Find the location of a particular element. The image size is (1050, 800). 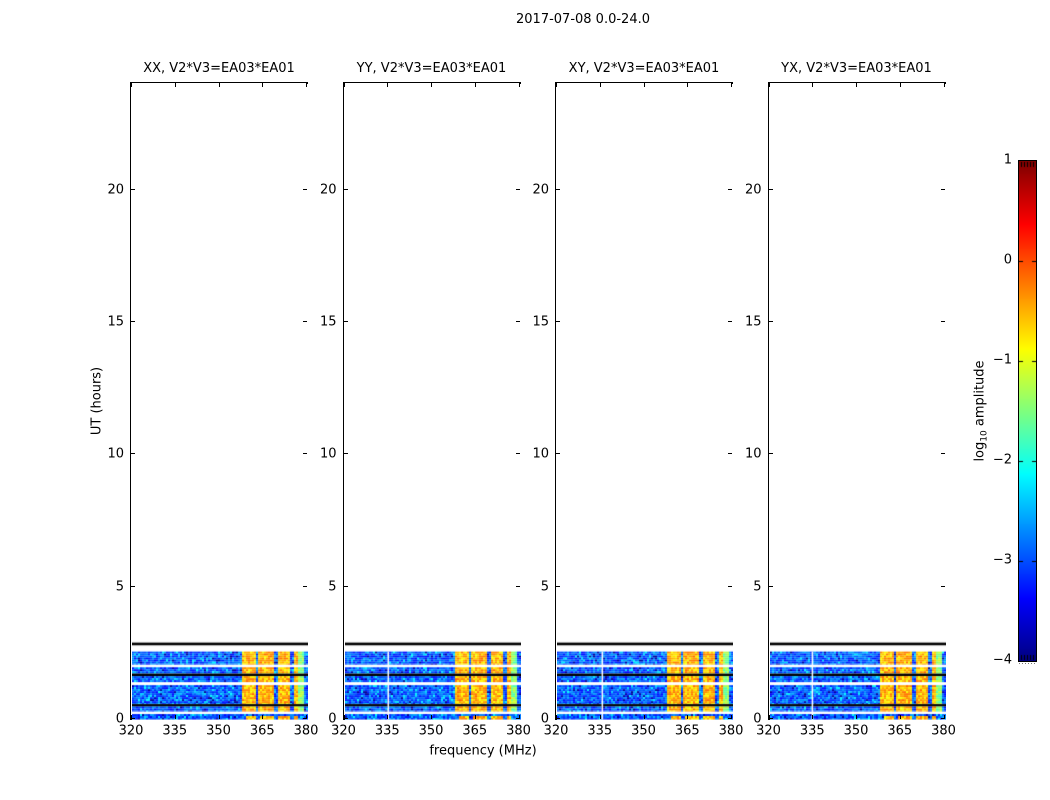

x-tick-label: 320 is located at coordinates (131, 731).